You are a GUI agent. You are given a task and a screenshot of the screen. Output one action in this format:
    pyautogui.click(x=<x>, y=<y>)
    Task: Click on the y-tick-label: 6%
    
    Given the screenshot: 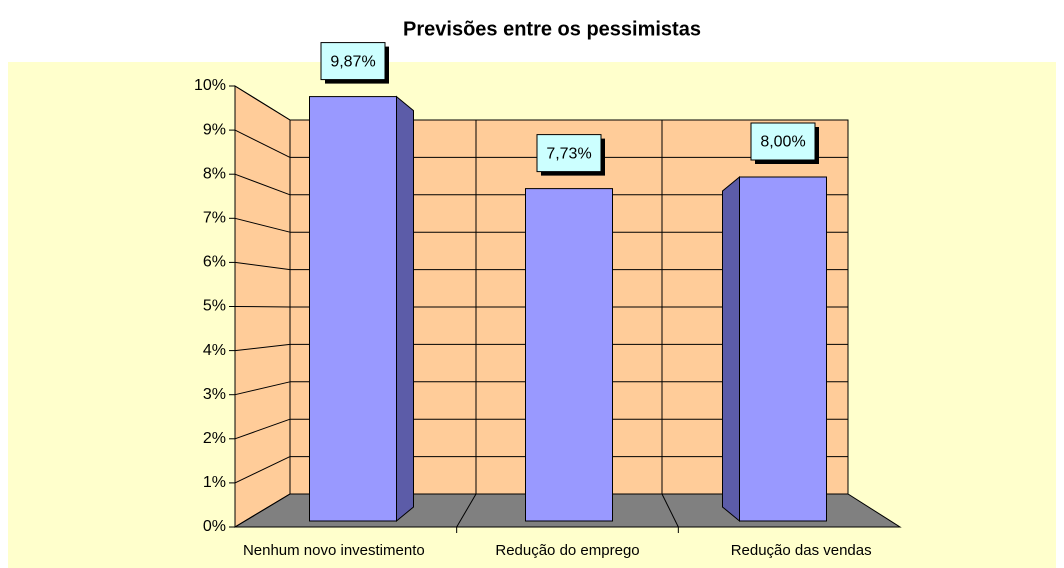 What is the action you would take?
    pyautogui.click(x=214, y=262)
    